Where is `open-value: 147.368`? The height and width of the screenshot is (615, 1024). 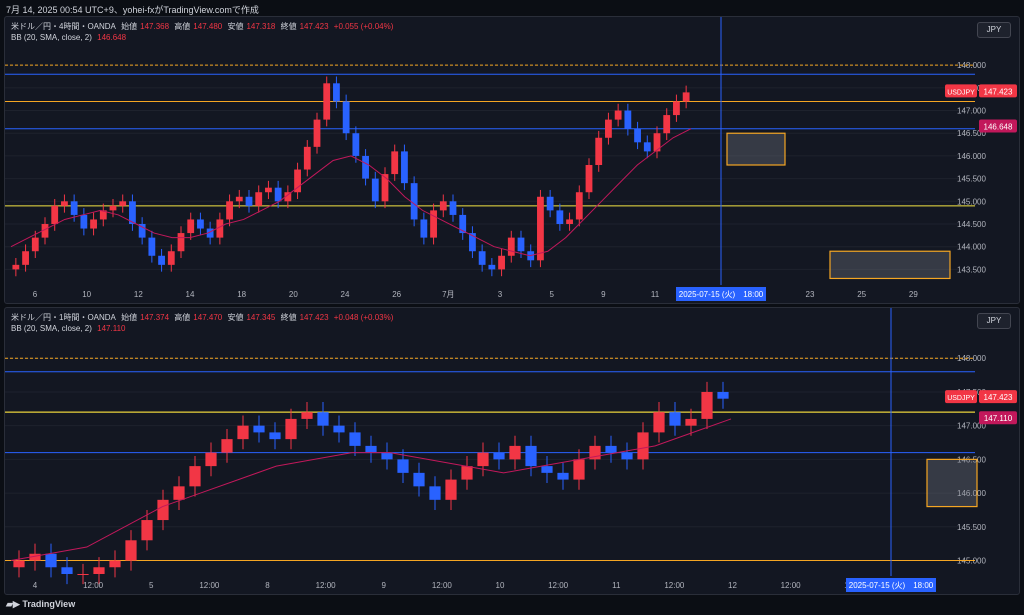
open-value: 147.368 is located at coordinates (155, 26).